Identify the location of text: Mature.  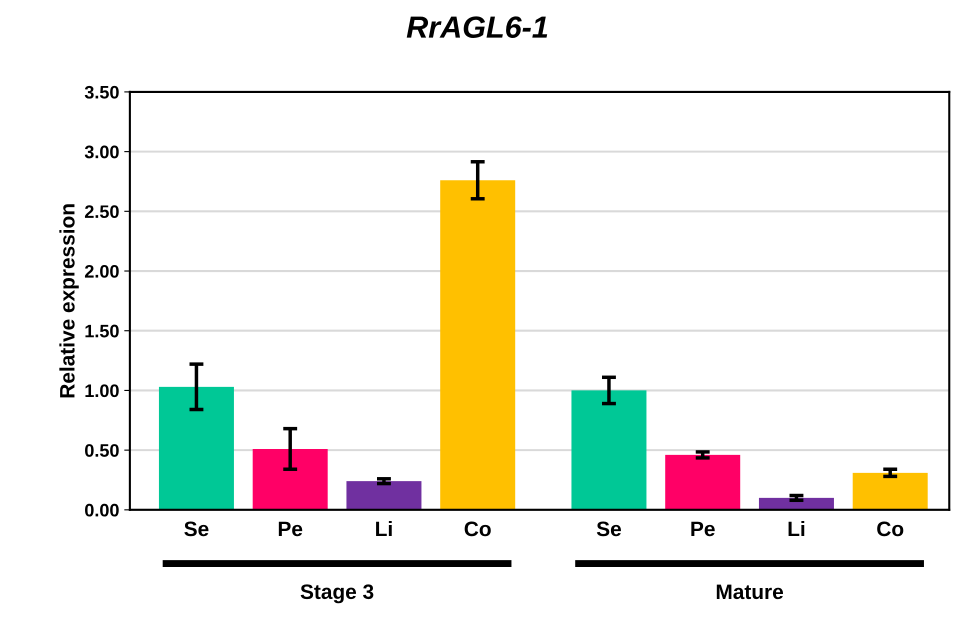
(750, 592).